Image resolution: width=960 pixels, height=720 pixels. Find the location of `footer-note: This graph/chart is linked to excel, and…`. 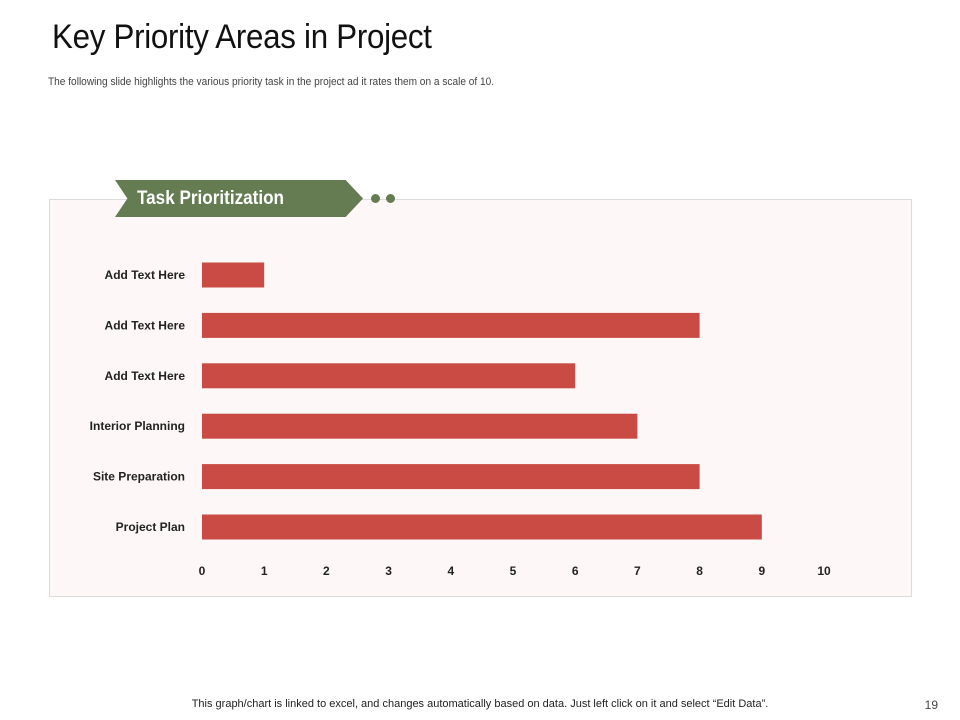

footer-note: This graph/chart is linked to excel, and… is located at coordinates (480, 704).